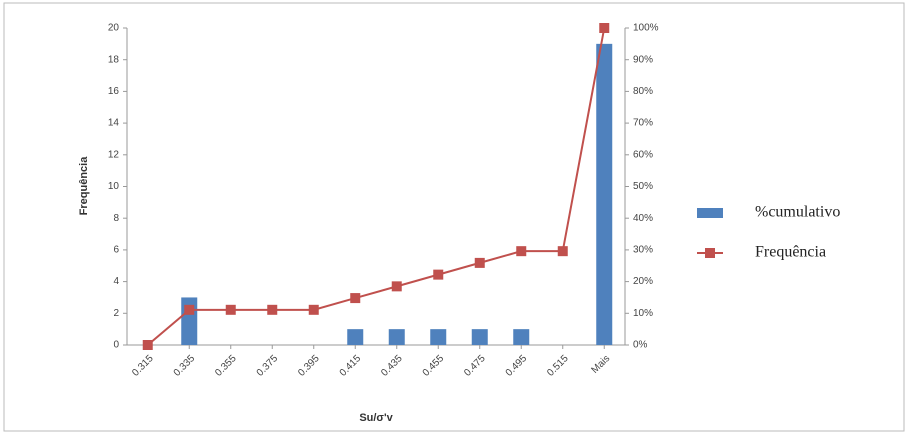 The height and width of the screenshot is (435, 909). Describe the element at coordinates (643, 154) in the screenshot. I see `y2-tick-label: 60%` at that location.